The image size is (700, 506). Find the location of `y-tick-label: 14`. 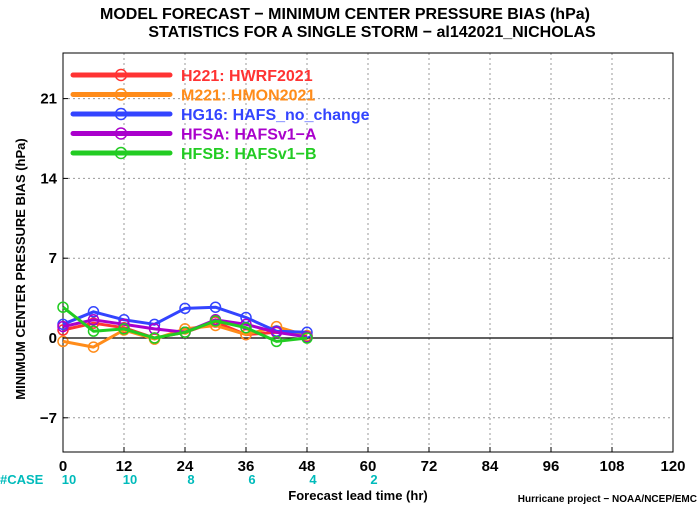

y-tick-label: 14 is located at coordinates (48, 178).